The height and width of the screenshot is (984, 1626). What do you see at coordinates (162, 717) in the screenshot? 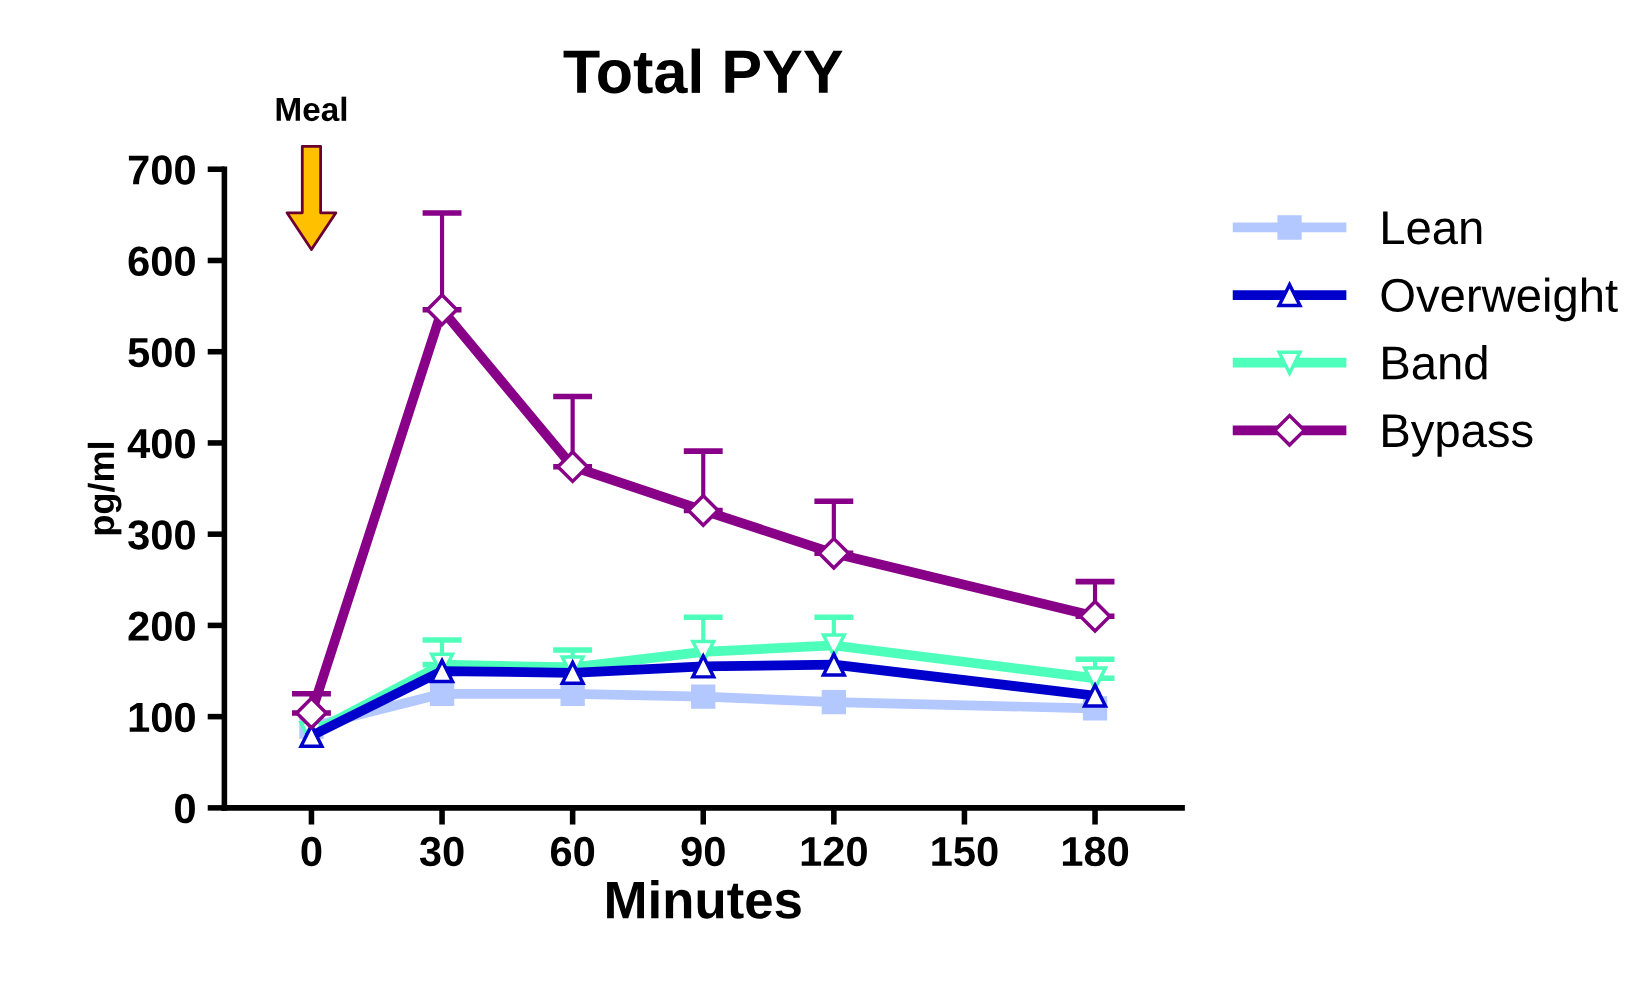
I see `y-tick-label: 100` at bounding box center [162, 717].